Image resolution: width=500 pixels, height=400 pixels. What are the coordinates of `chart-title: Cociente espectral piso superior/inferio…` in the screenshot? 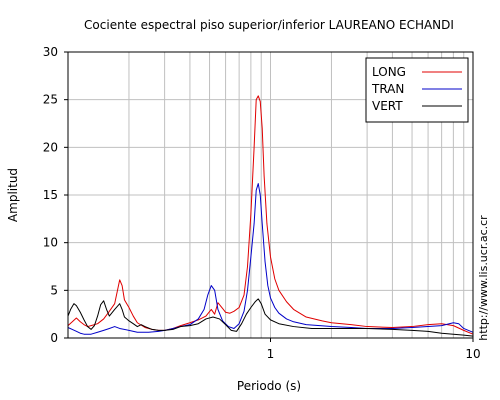 It's located at (269, 25).